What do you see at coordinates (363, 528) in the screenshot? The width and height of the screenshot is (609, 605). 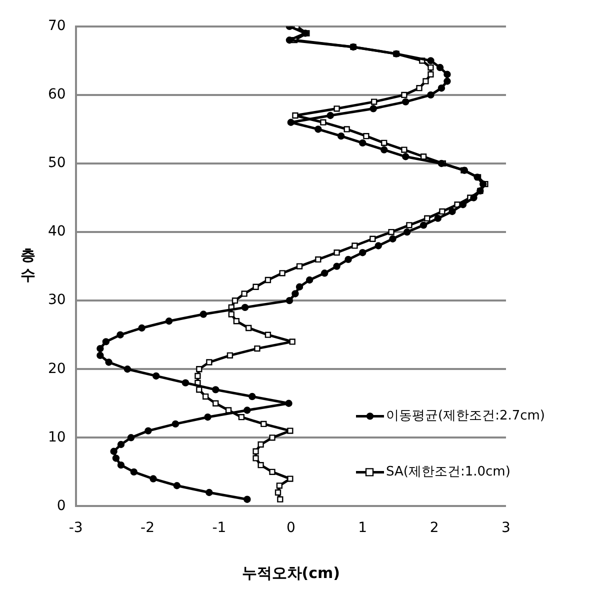 I see `x-tick-label: 1` at bounding box center [363, 528].